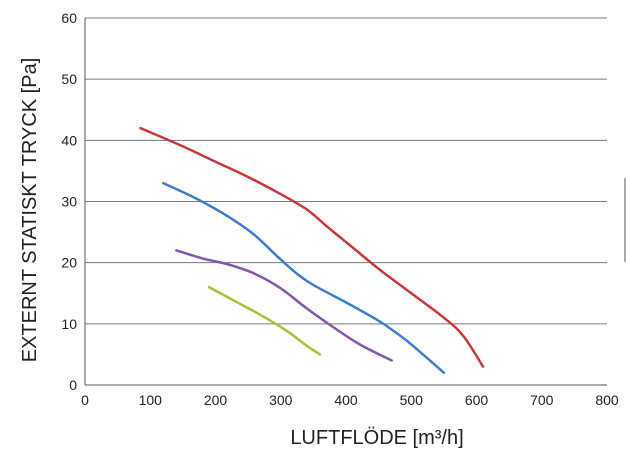 Image resolution: width=626 pixels, height=453 pixels. I want to click on y-tick-label-5: 50, so click(69, 79).